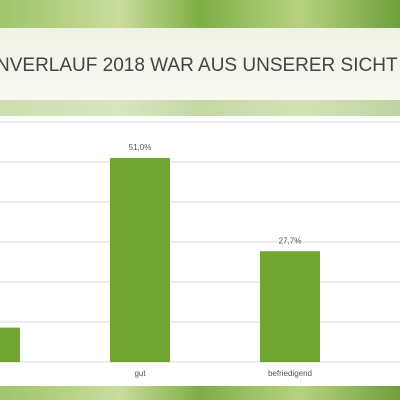 The width and height of the screenshot is (400, 400). I want to click on x-tick-label: gut, so click(140, 373).